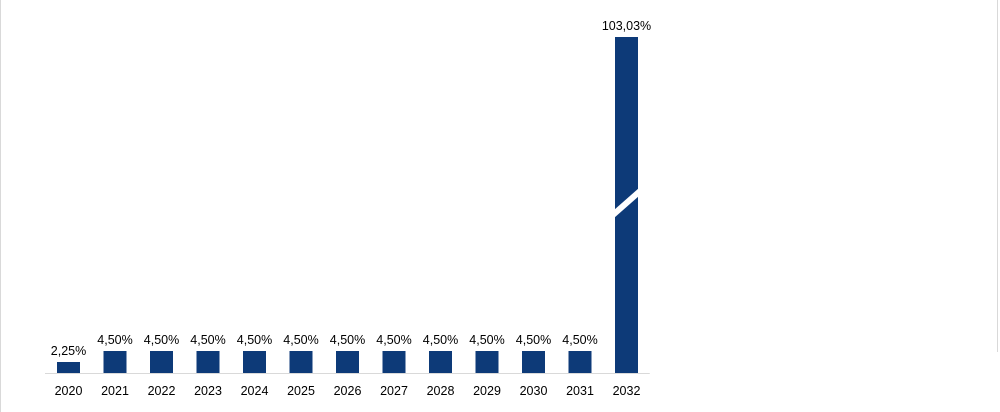 Image resolution: width=1000 pixels, height=412 pixels. I want to click on data-label-2021: 4,50%, so click(114, 340).